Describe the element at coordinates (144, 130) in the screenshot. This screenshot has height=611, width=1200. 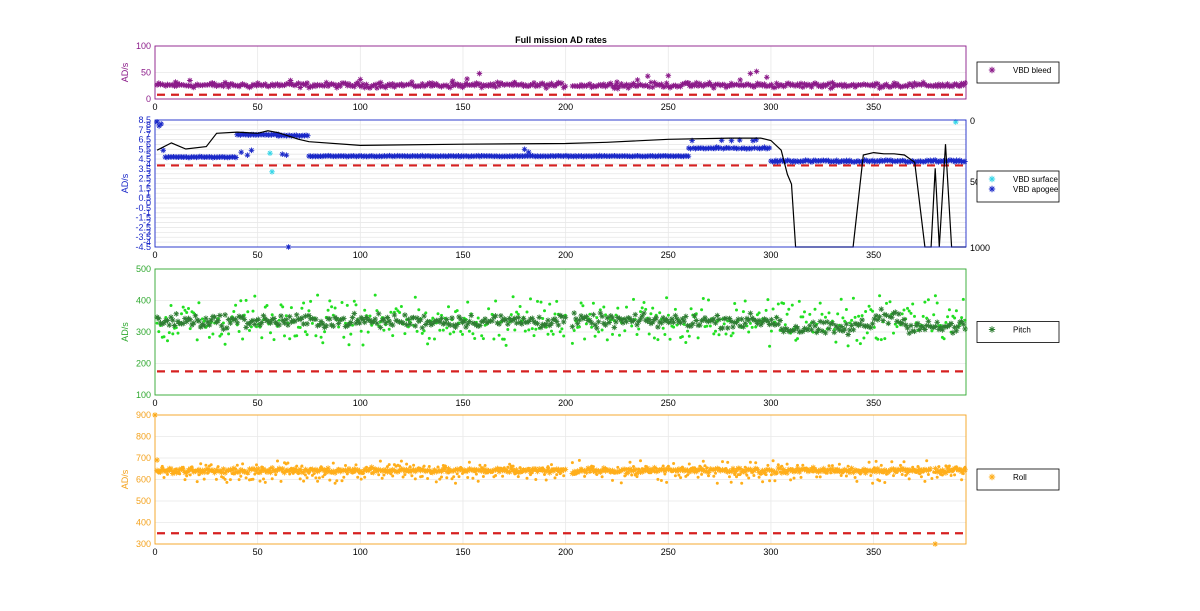
I see `y-tick-label: 7.5` at that location.